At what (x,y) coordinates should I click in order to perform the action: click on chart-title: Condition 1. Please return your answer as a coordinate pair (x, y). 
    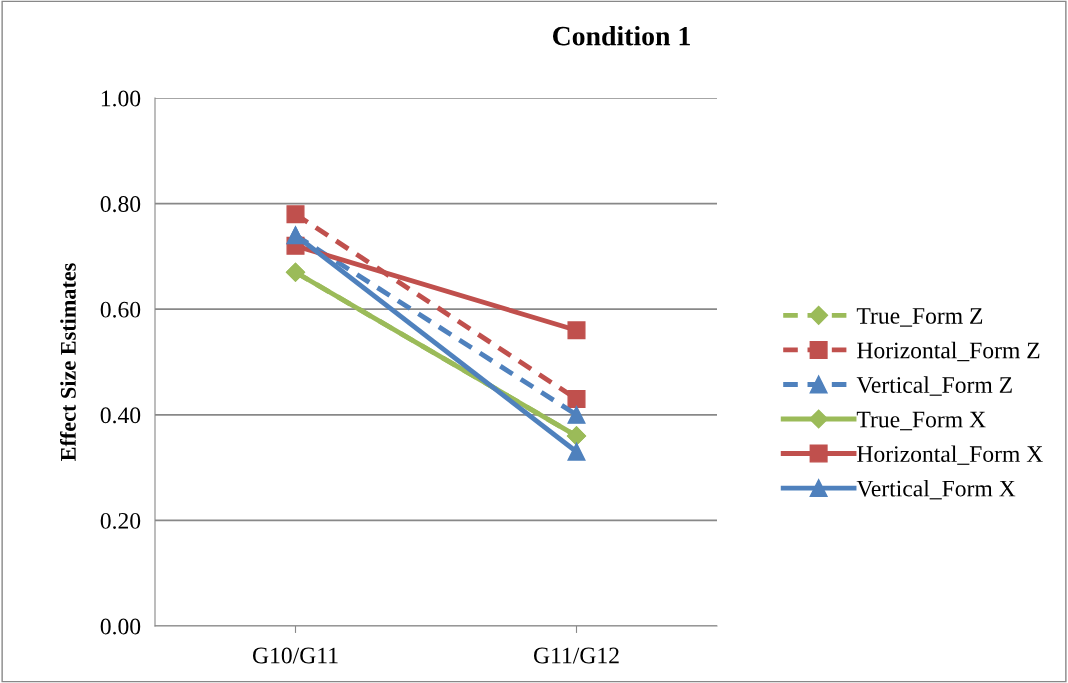
    Looking at the image, I should click on (621, 35).